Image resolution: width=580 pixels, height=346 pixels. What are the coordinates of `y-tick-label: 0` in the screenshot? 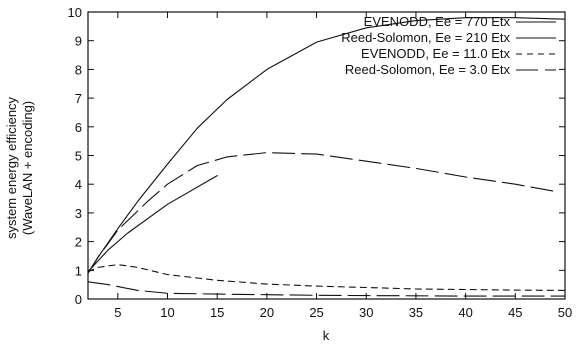 It's located at (78, 299).